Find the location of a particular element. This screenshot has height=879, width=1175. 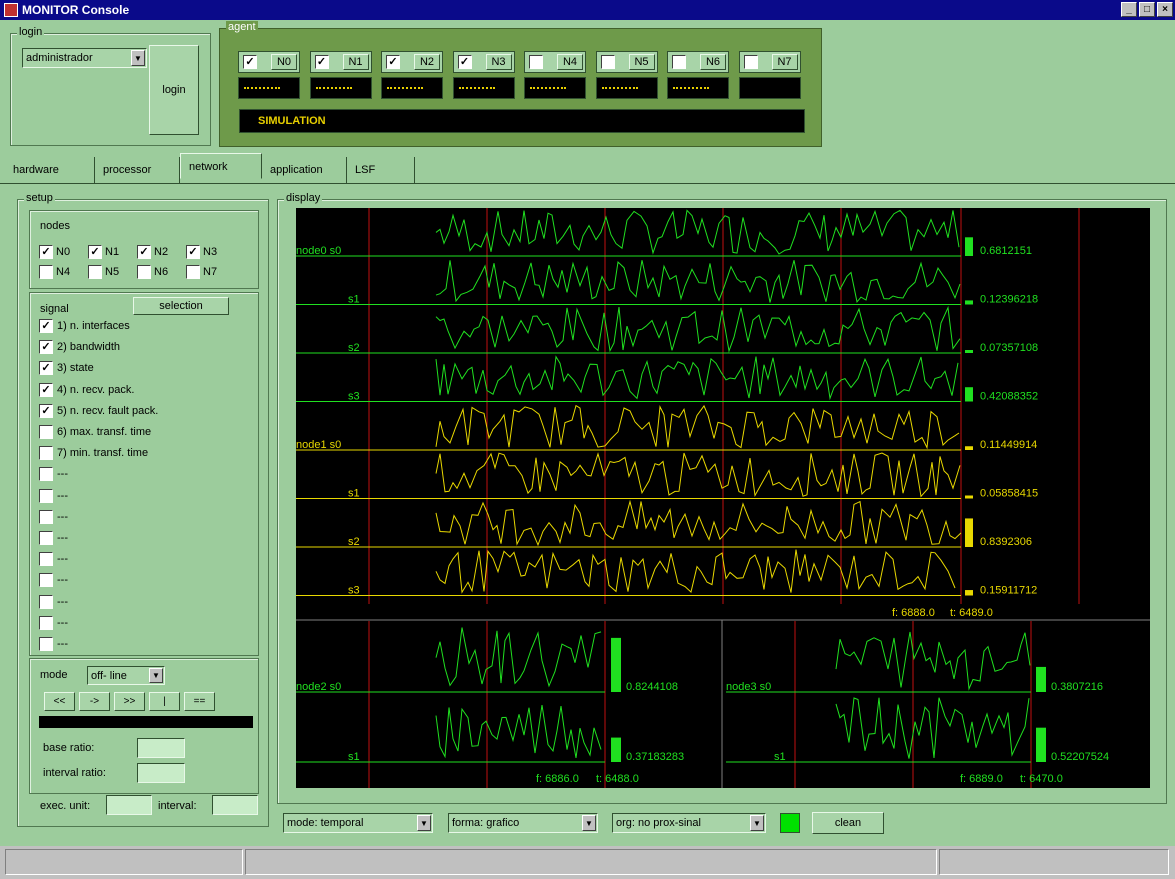

node-filter-n7: N7 is located at coordinates (201, 272).